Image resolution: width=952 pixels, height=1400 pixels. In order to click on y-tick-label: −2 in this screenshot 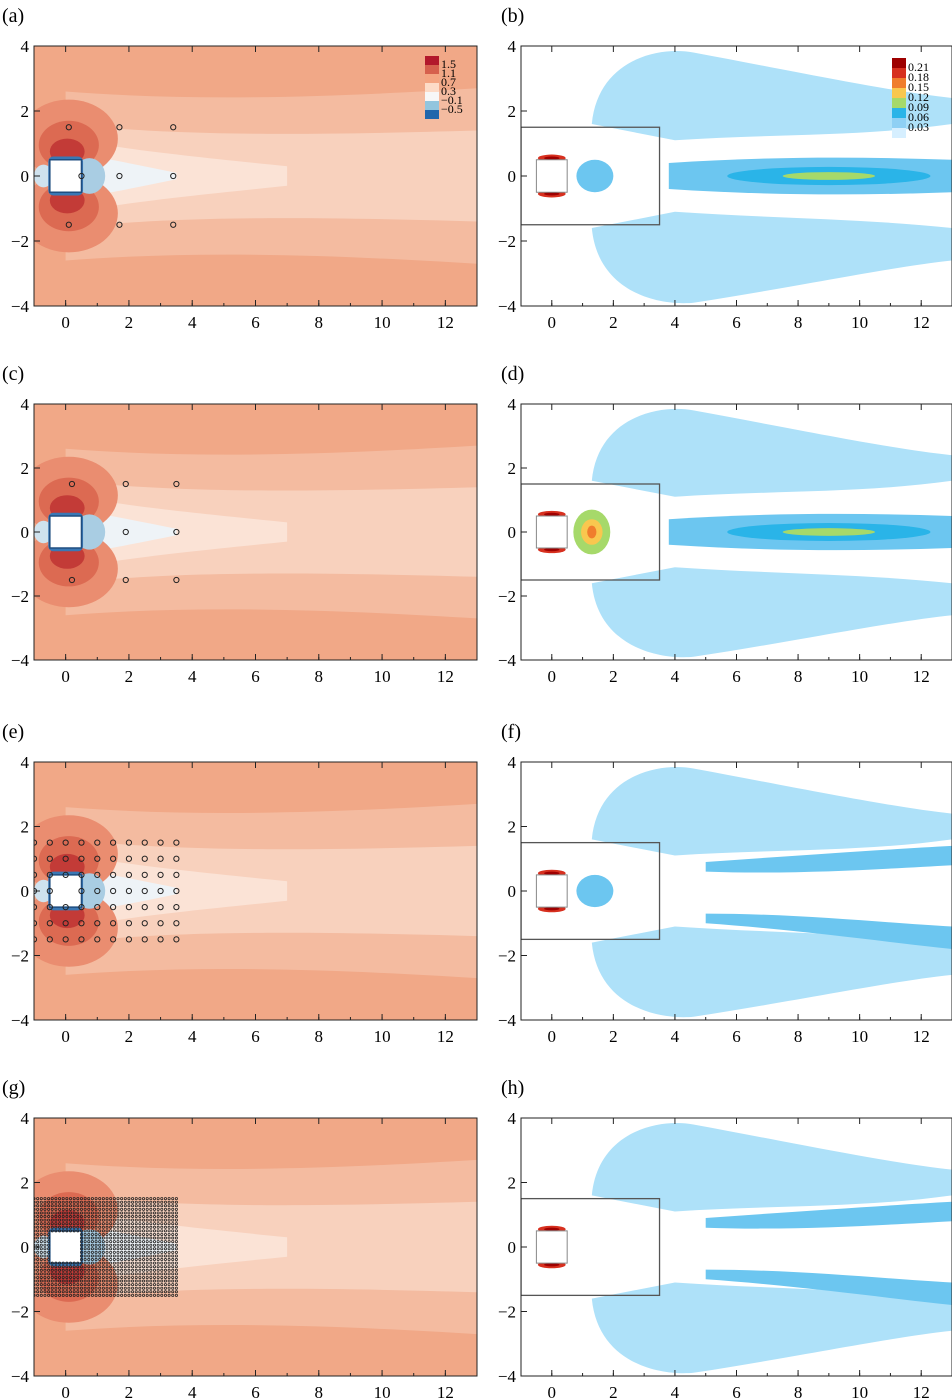, I will do `click(20, 1312)`.